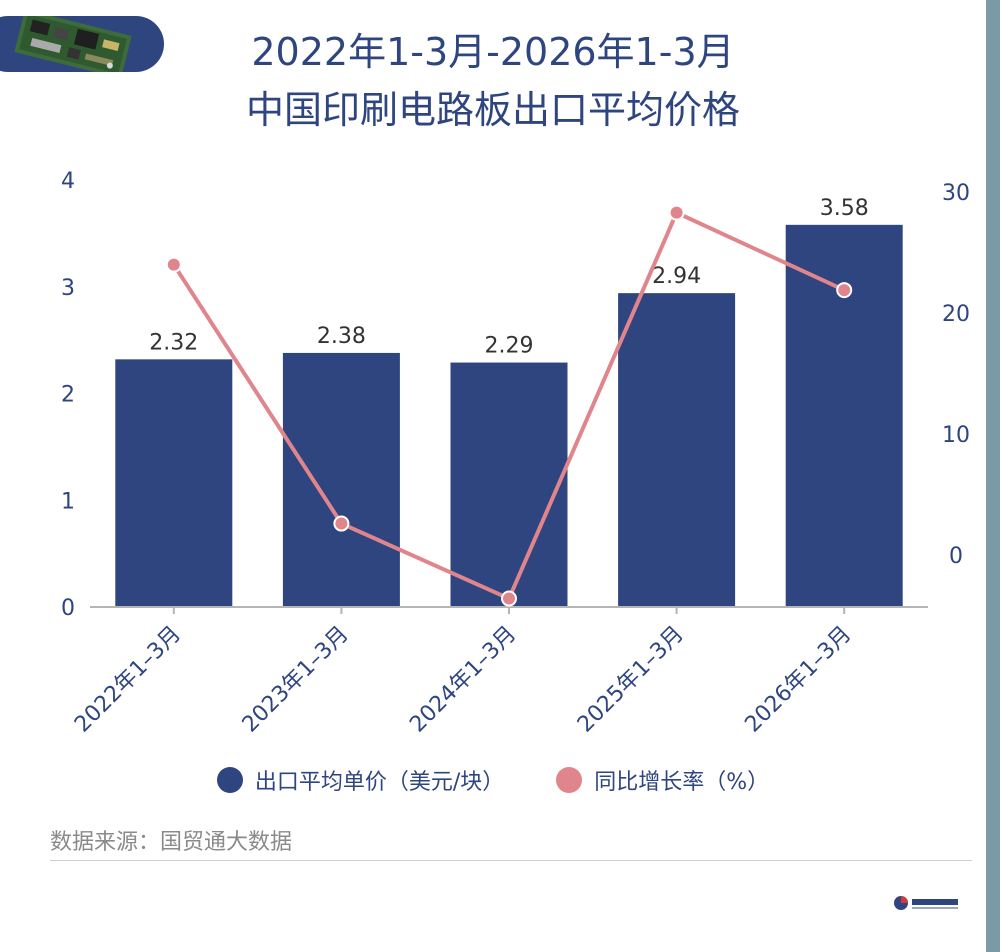  Describe the element at coordinates (569, 780) in the screenshot. I see `legend-swatch-line` at that location.